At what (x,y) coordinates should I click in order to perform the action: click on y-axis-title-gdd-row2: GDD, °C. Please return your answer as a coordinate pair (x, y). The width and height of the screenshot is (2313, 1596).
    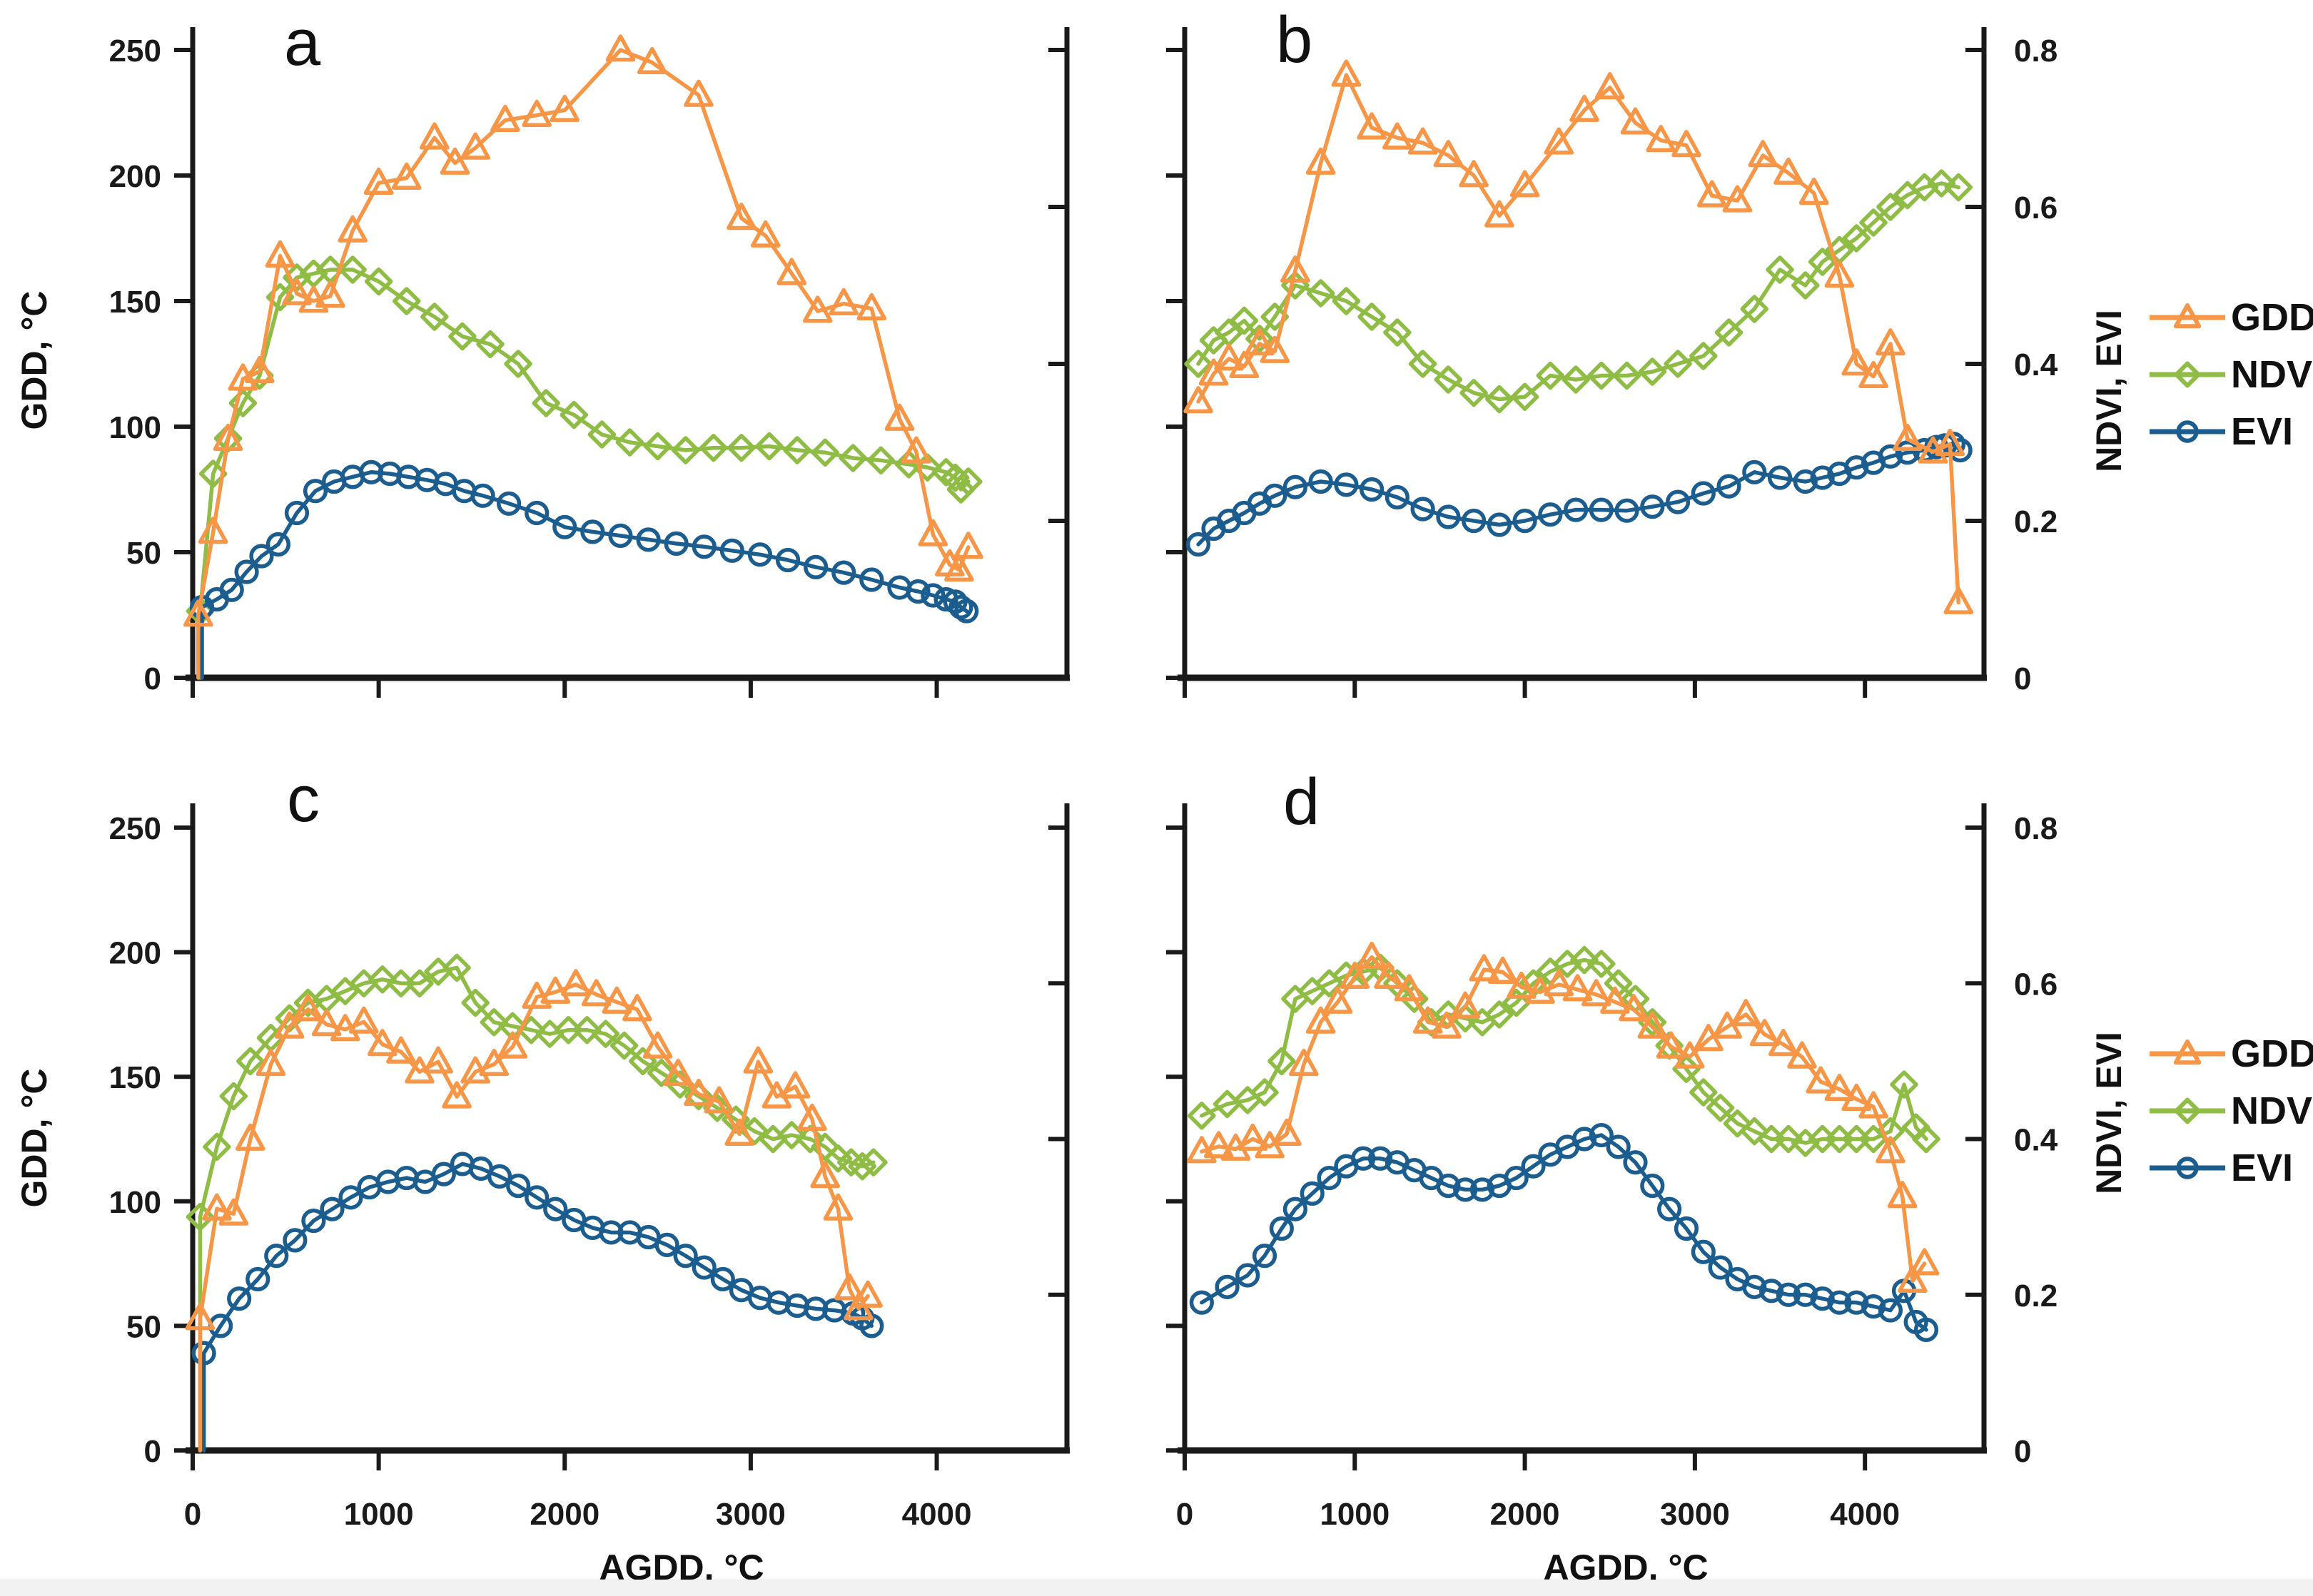
    Looking at the image, I should click on (34, 1138).